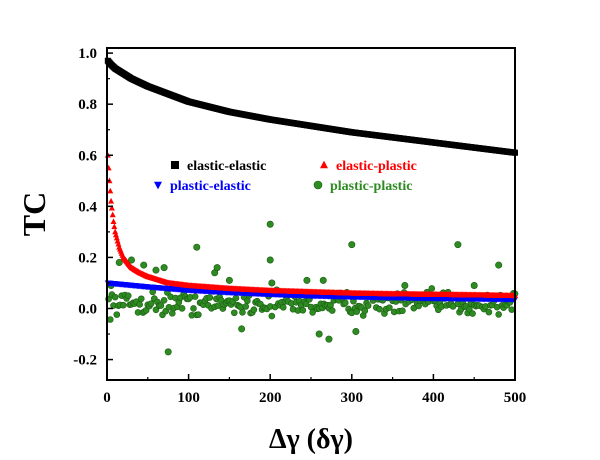  Describe the element at coordinates (85, 361) in the screenshot. I see `y-tick-label-0: -0.2` at that location.